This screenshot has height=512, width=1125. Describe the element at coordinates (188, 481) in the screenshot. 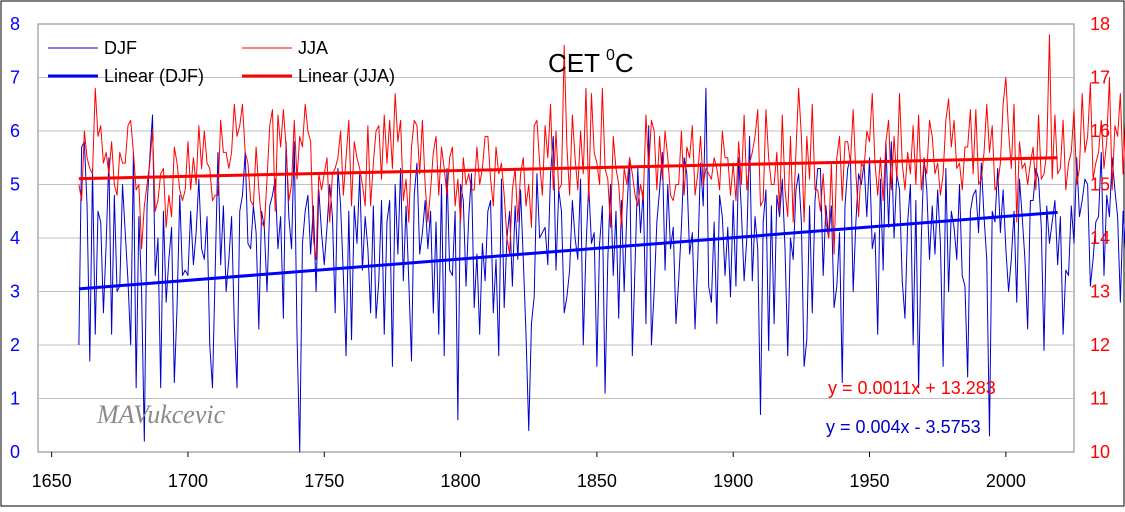

I see `x-tick-label: 1700` at that location.